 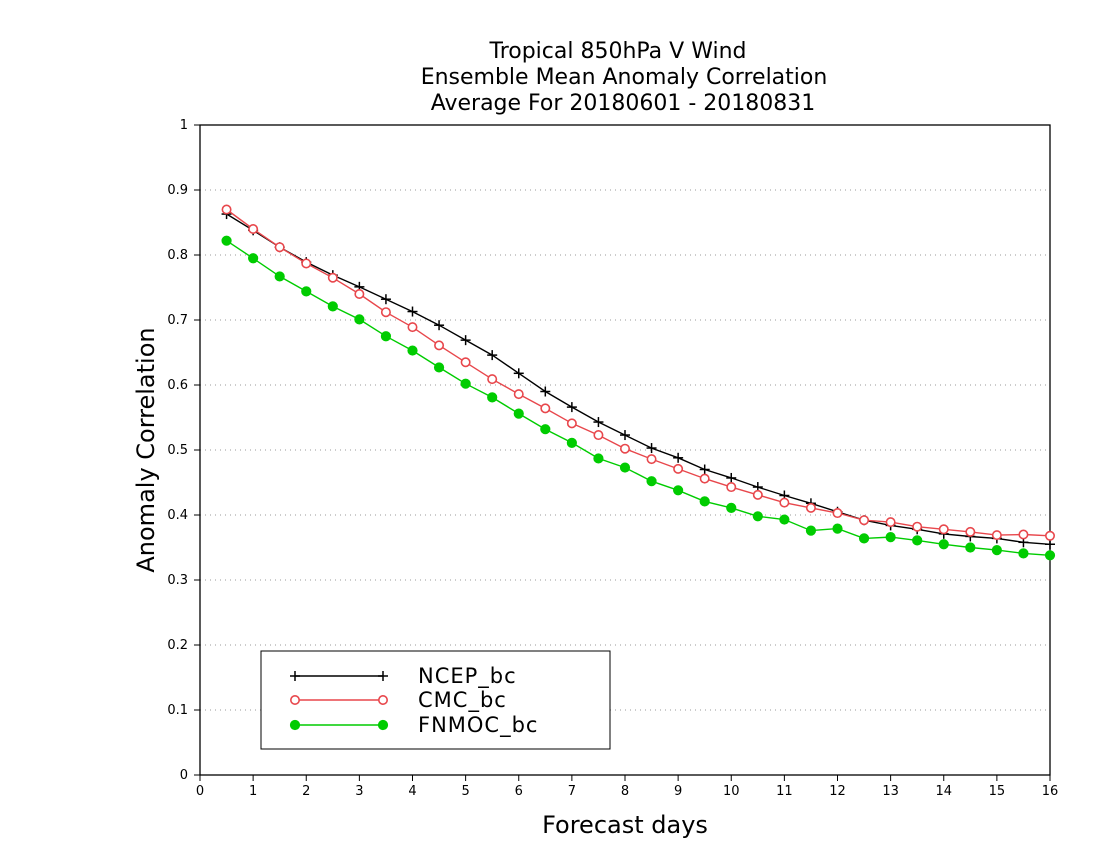 What do you see at coordinates (177, 190) in the screenshot?
I see `y-tick-label: 0.9` at bounding box center [177, 190].